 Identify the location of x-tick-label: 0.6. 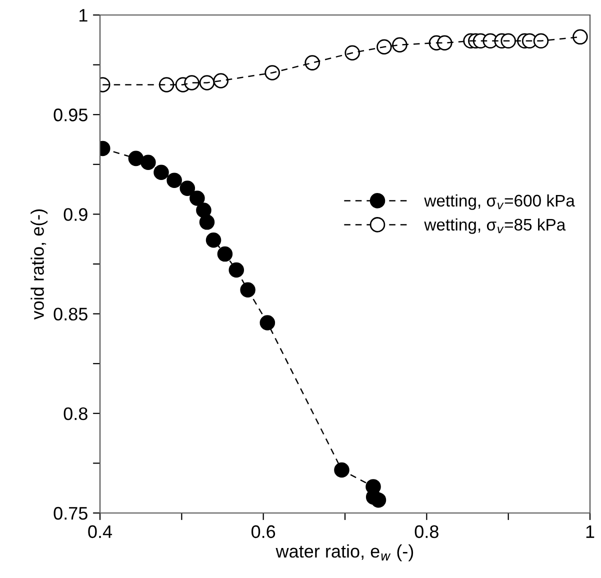
(263, 531).